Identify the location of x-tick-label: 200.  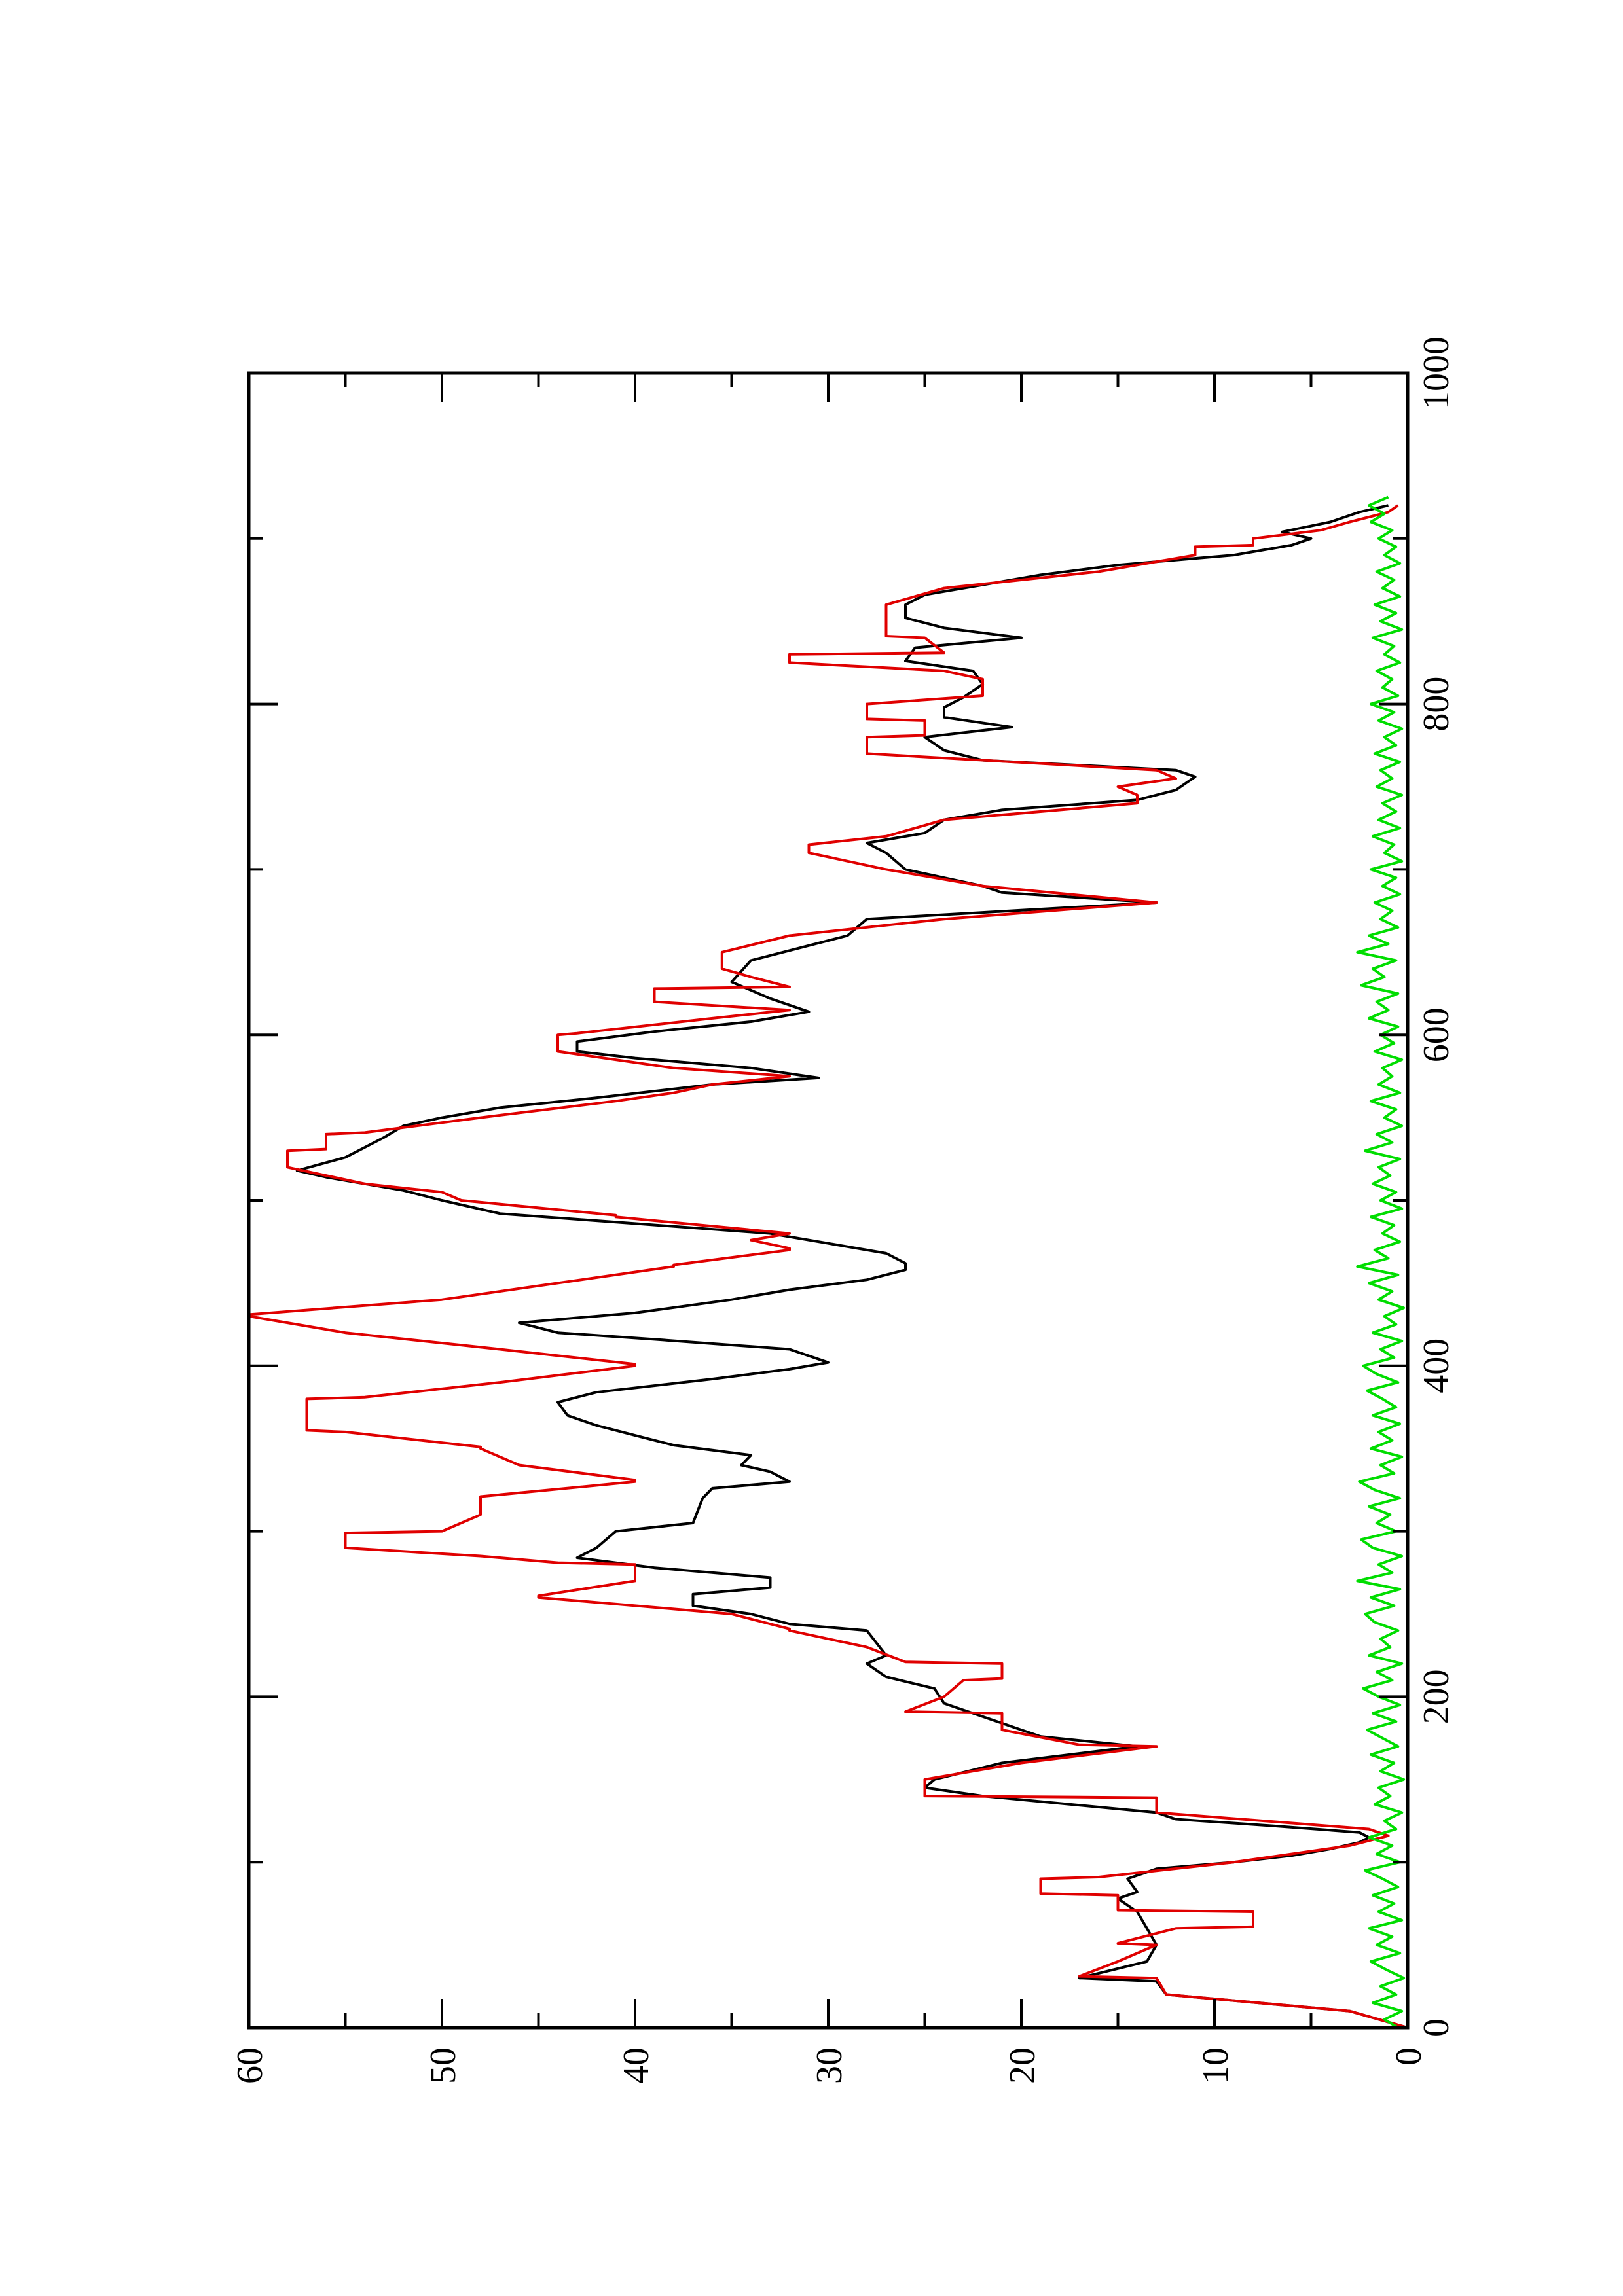
(1436, 1696).